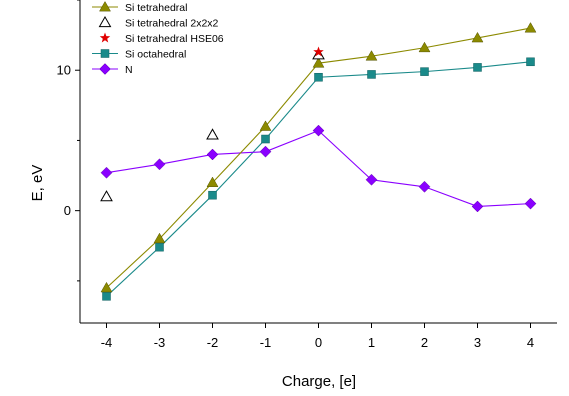 This screenshot has height=396, width=569. Describe the element at coordinates (155, 55) in the screenshot. I see `legend-label: Si octahedral` at that location.